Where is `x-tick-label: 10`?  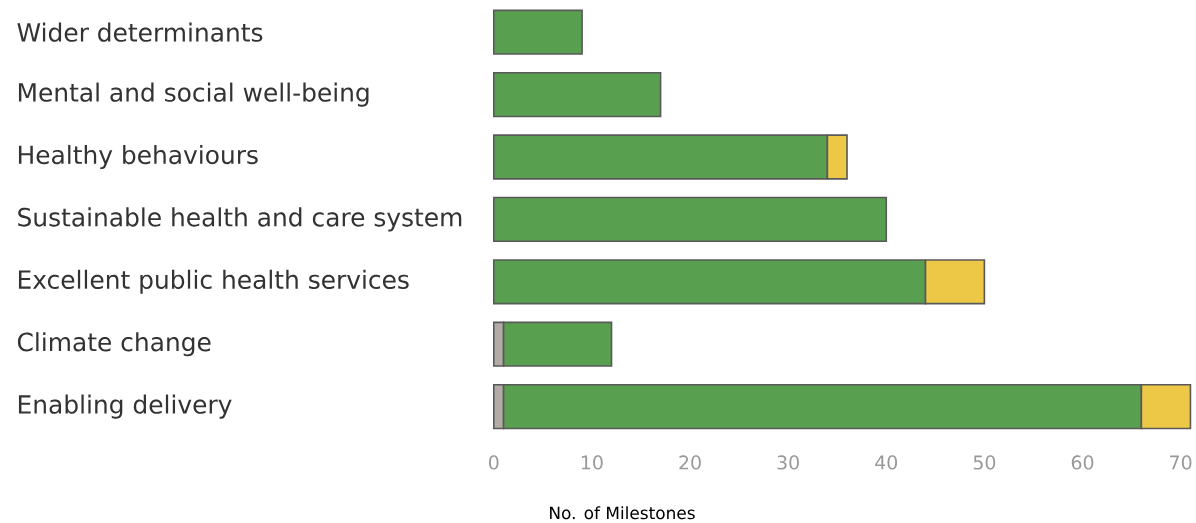 x-tick-label: 10 is located at coordinates (592, 462).